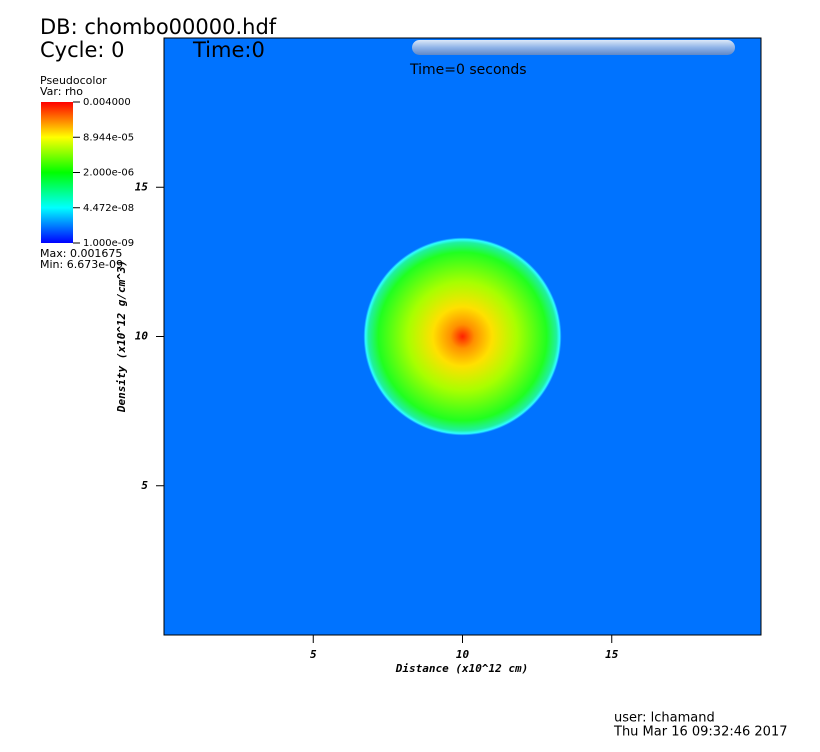 This screenshot has height=752, width=820. Describe the element at coordinates (468, 70) in the screenshot. I see `time-caption: Time=0 seconds` at that location.